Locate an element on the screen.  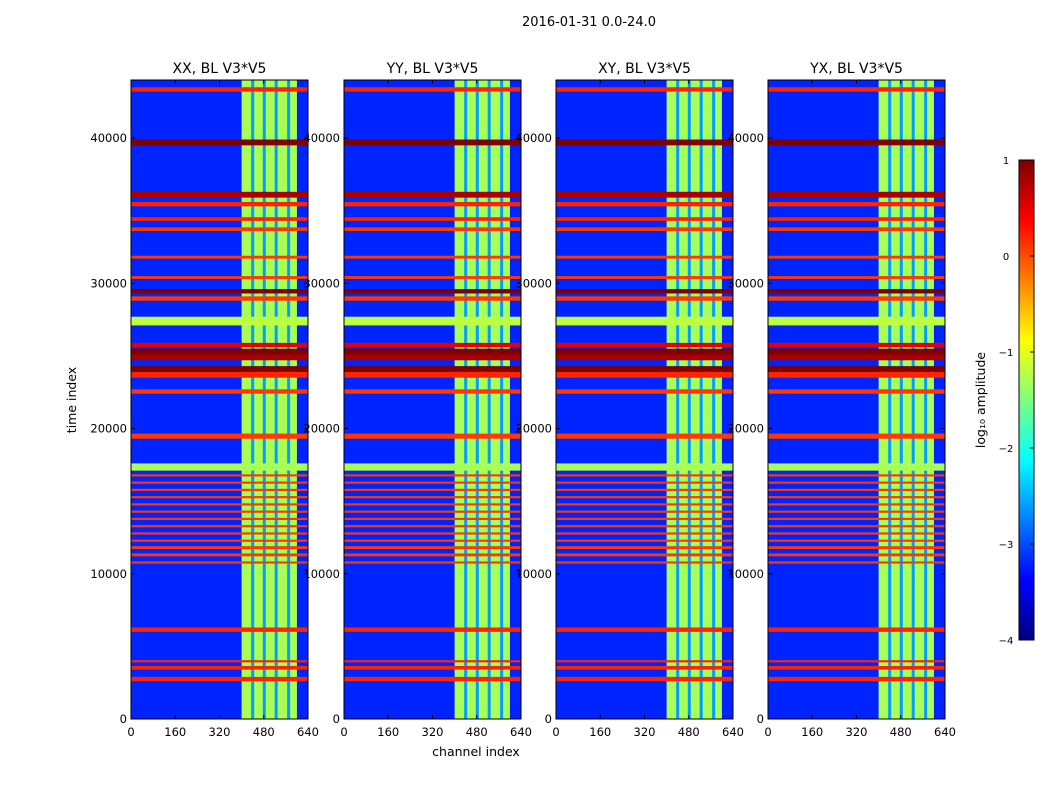
panel-title: YX, BL V3*V5 is located at coordinates (856, 69).